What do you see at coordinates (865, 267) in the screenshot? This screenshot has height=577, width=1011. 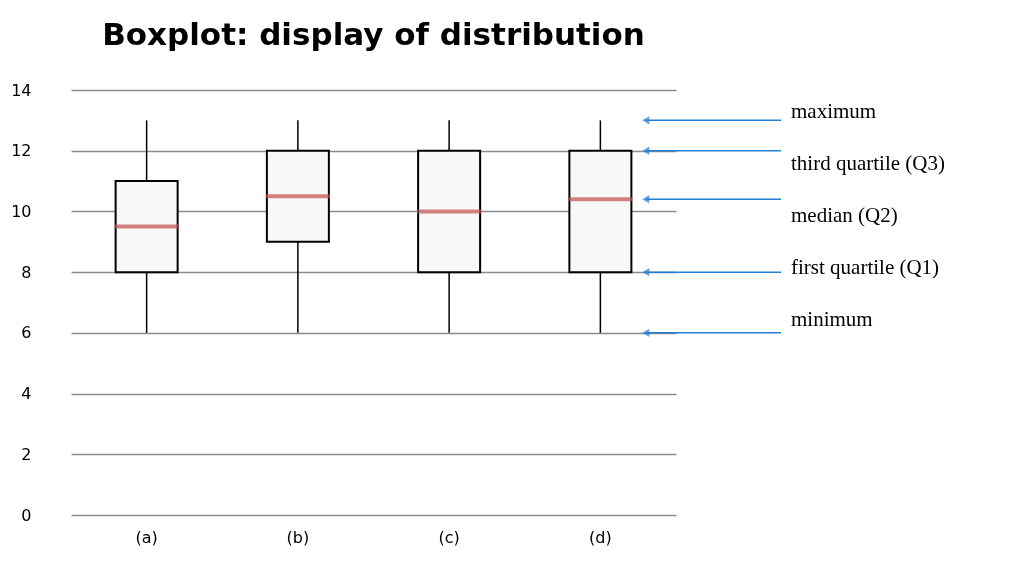 I see `text: first quartile (Q1)` at bounding box center [865, 267].